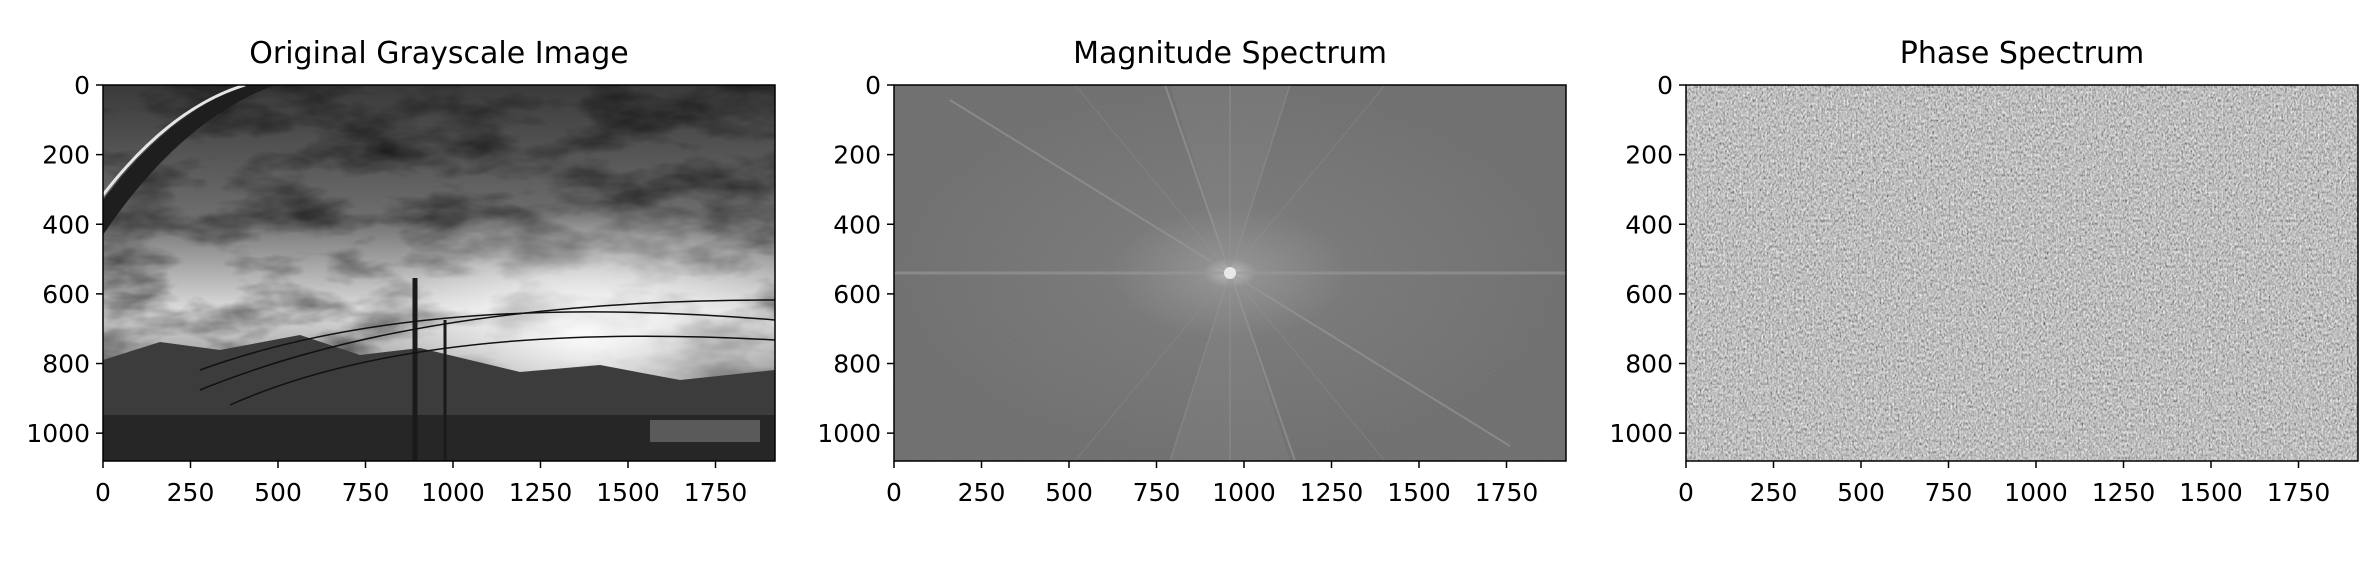  I want to click on panel-title: Magnitude Spectrum, so click(1230, 53).